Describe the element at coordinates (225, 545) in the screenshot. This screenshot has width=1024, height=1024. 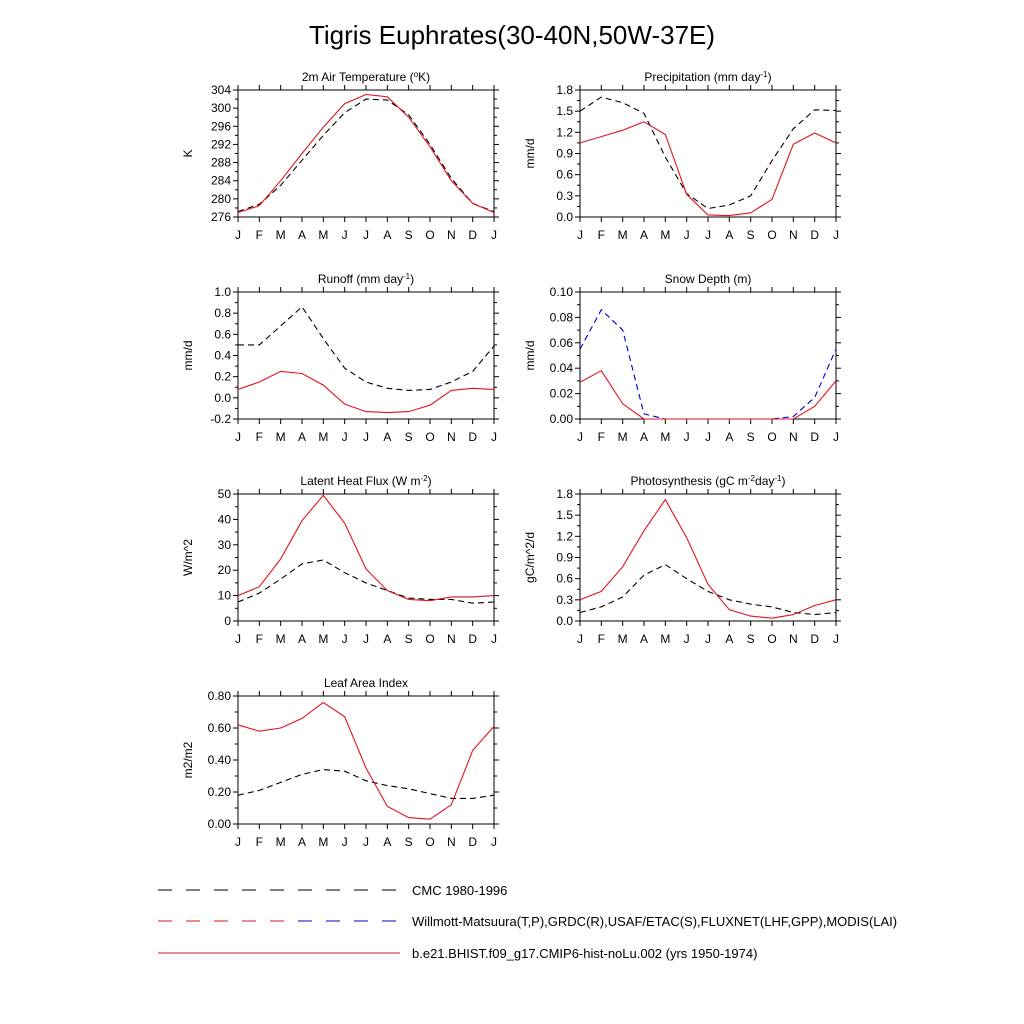
I see `y-tick-label: 30` at that location.